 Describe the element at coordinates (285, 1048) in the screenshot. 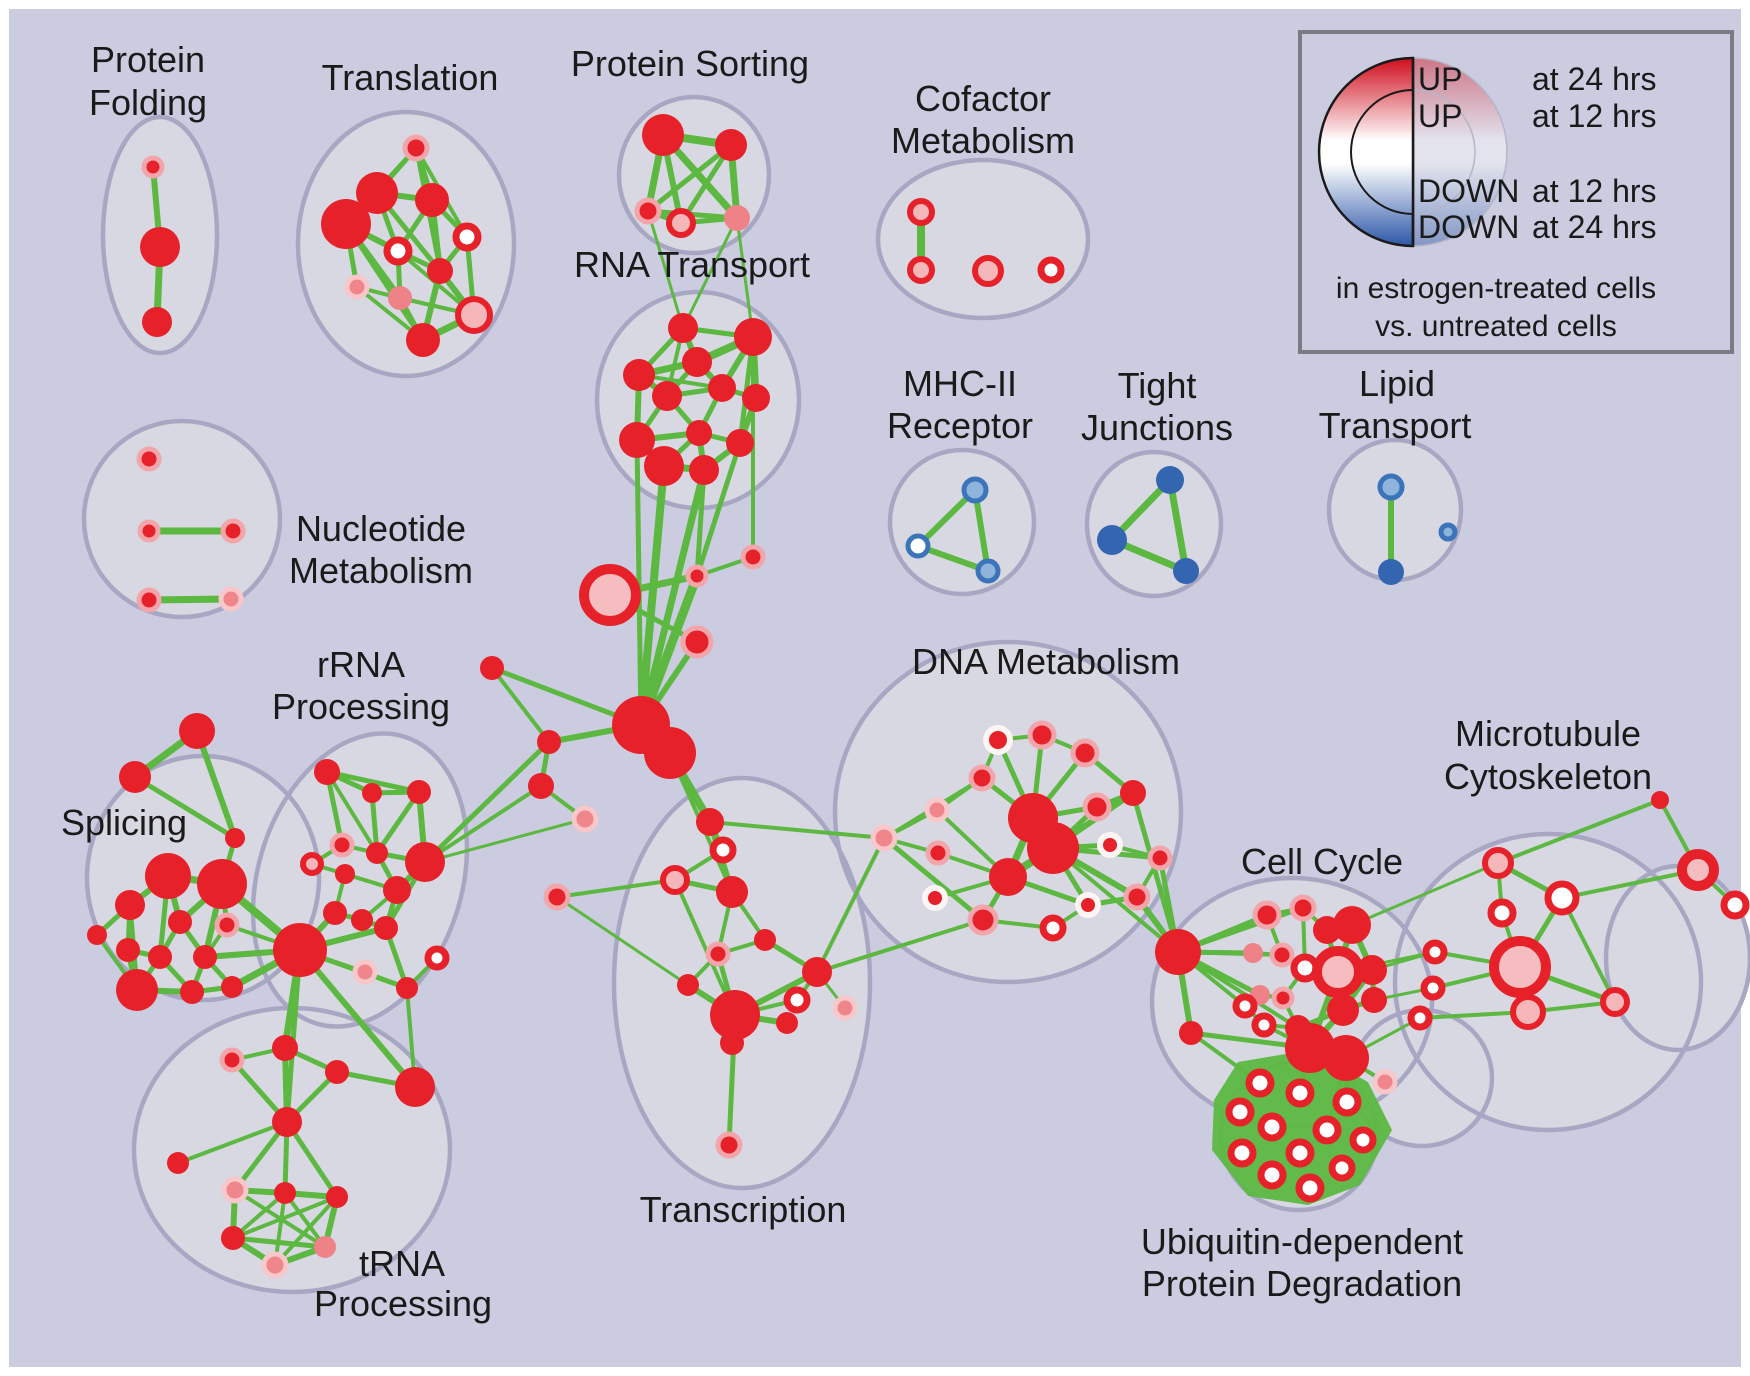

I see `gene-node-q2` at that location.